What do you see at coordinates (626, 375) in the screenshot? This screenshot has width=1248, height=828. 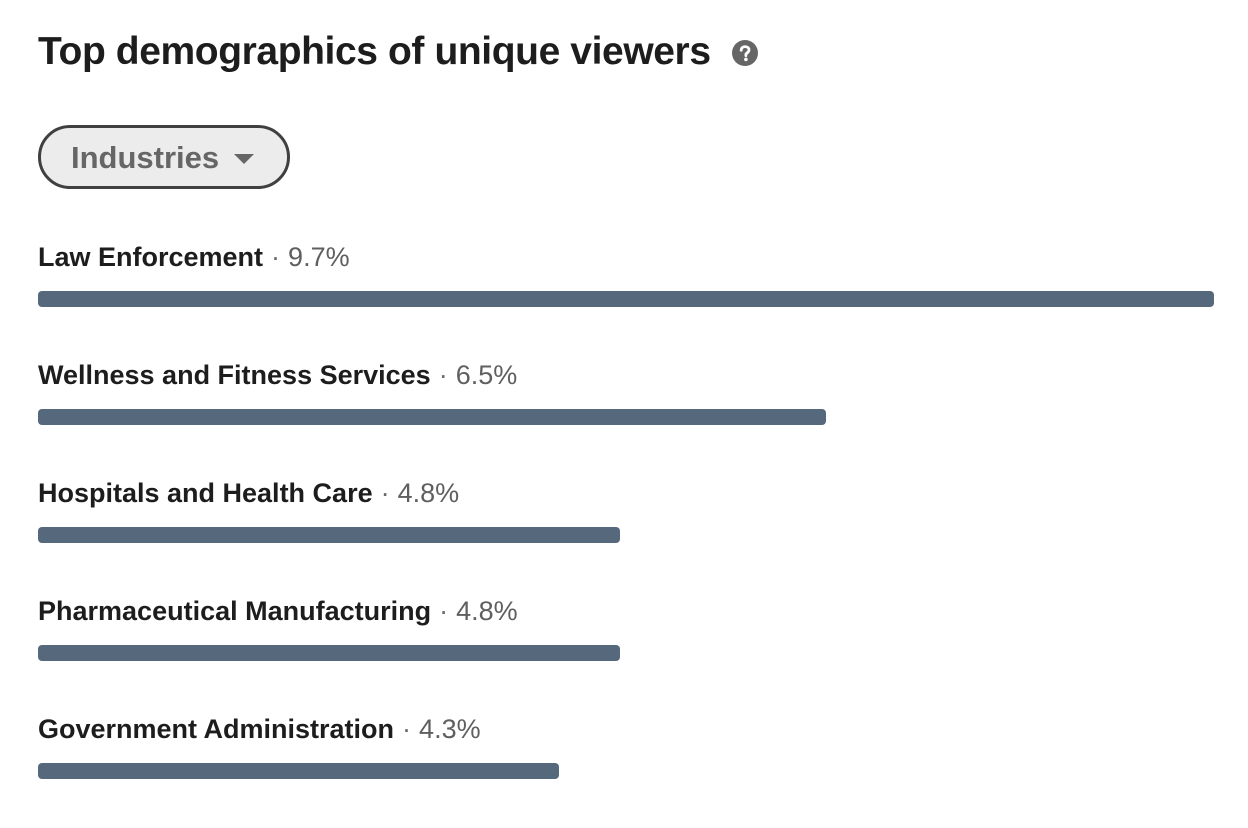 I see `demographic-label: Wellness and Fitness Services · 6.5%` at bounding box center [626, 375].